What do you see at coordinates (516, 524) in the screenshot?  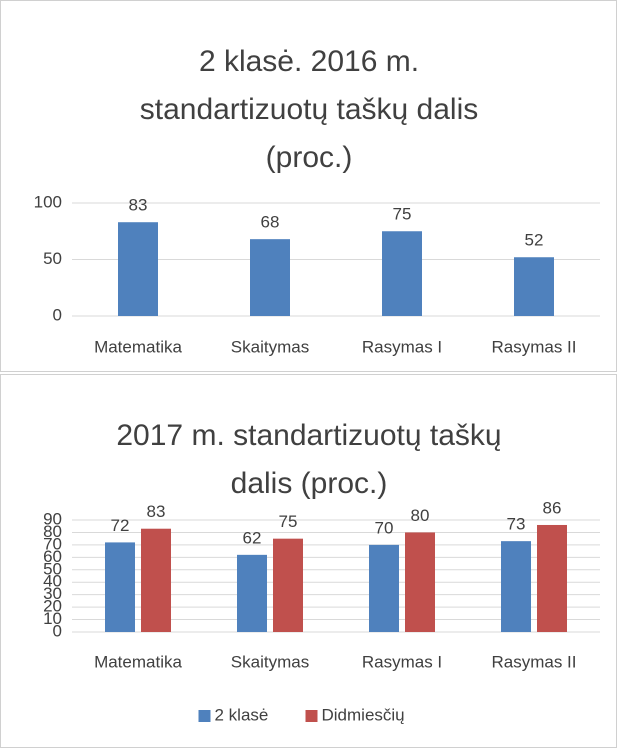 I see `data-label: 73` at bounding box center [516, 524].